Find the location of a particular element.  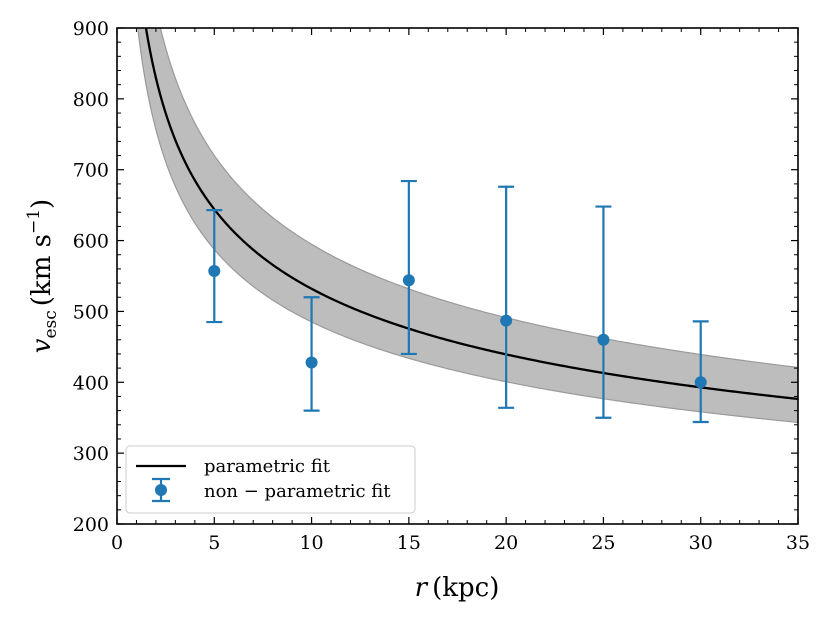

x-label-unit: (kpc) is located at coordinates (465, 588).